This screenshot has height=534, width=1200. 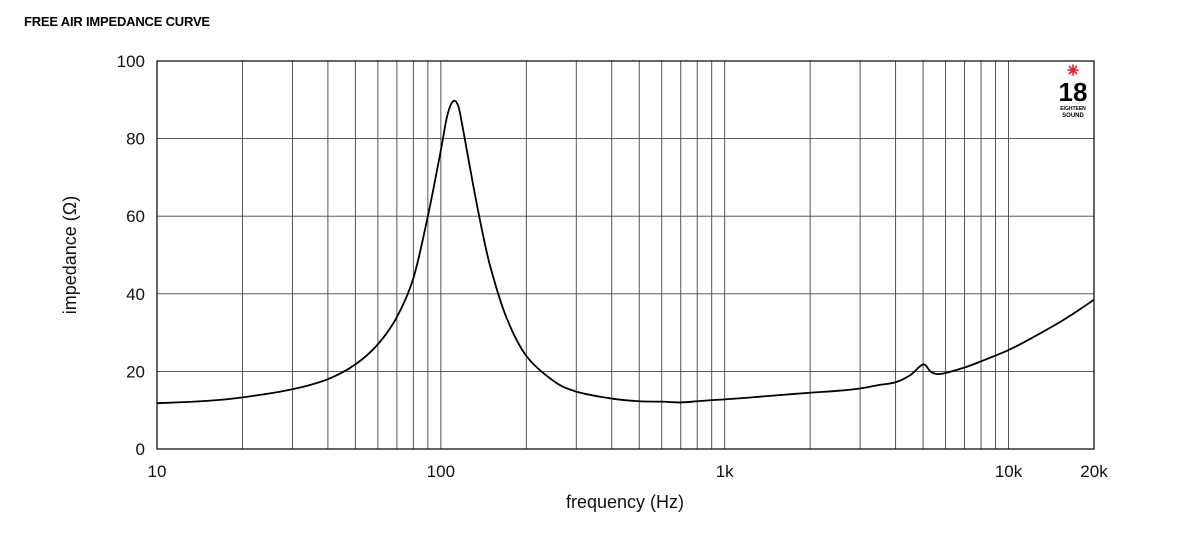 What do you see at coordinates (157, 471) in the screenshot?
I see `x-tick-label: 10` at bounding box center [157, 471].